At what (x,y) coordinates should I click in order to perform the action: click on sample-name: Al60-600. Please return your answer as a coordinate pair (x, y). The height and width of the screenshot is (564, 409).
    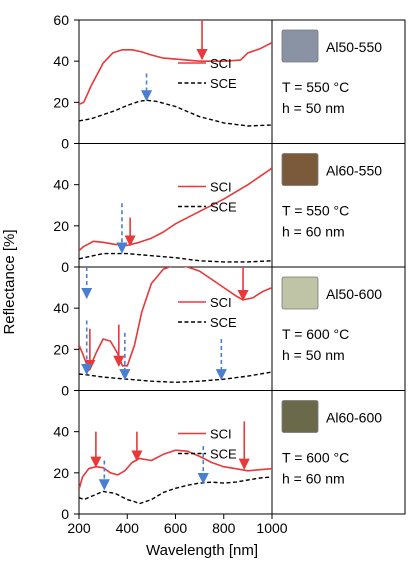
    Looking at the image, I should click on (354, 418).